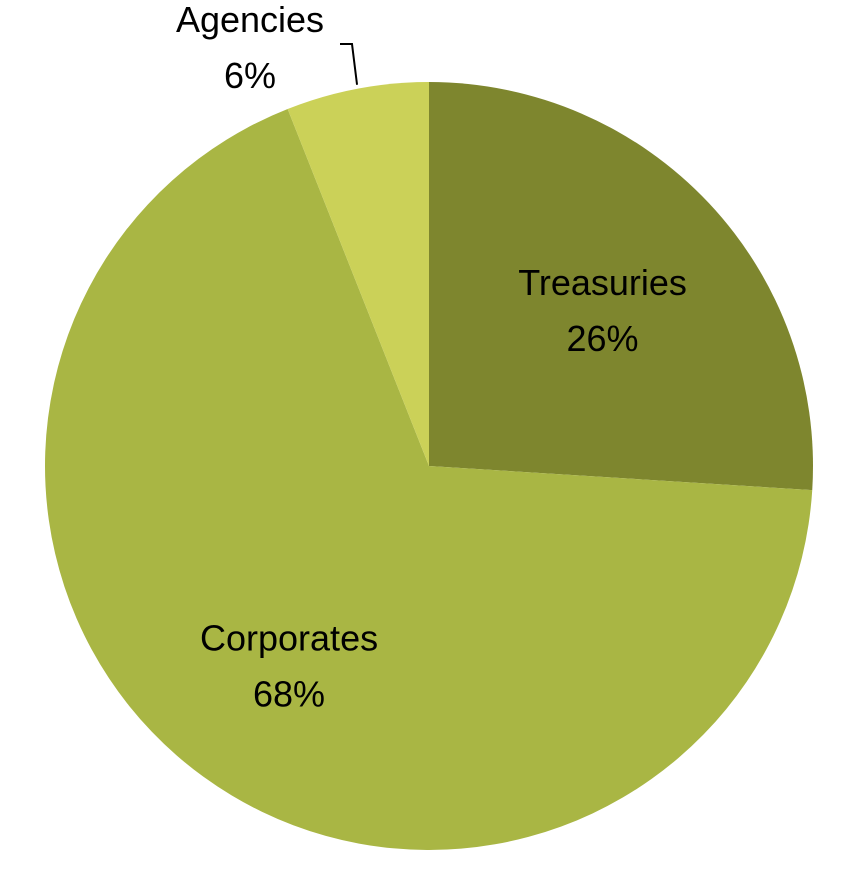  I want to click on slice-label-corporates: Corporates, so click(289, 638).